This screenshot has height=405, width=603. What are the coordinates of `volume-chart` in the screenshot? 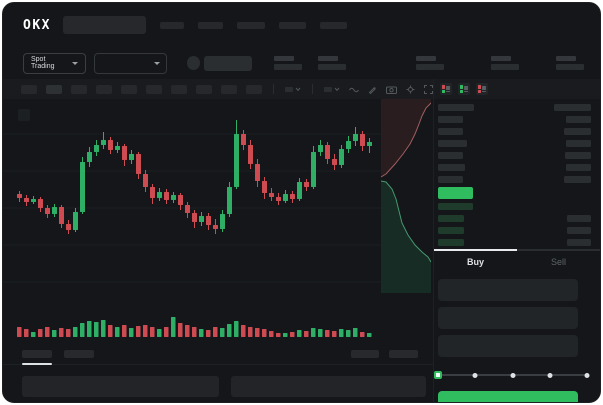 It's located at (218, 318).